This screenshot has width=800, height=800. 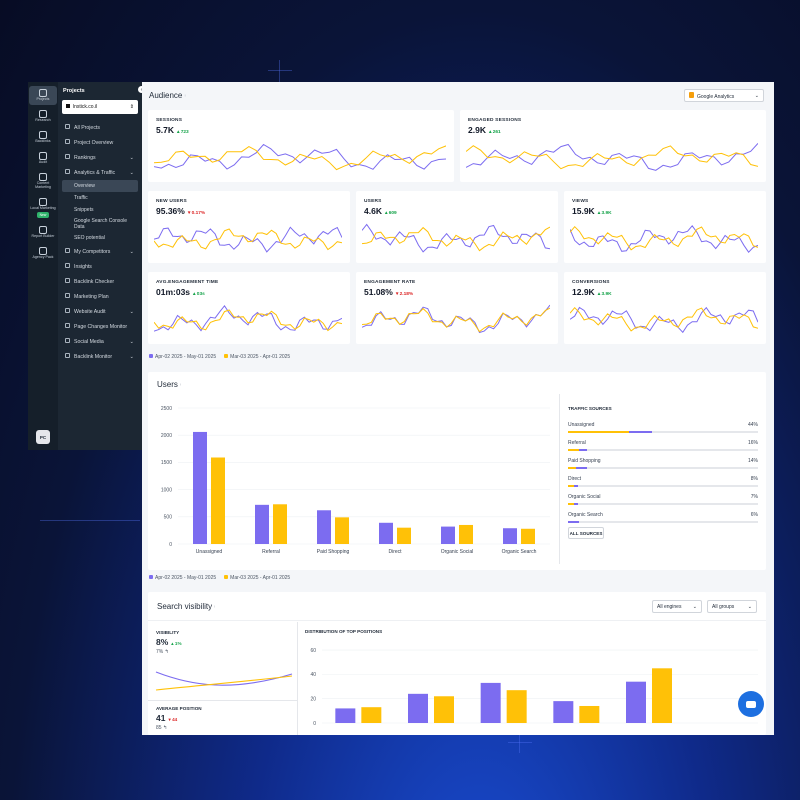 I want to click on nav-item-rankings: Rankings ⌄, so click(x=100, y=157).